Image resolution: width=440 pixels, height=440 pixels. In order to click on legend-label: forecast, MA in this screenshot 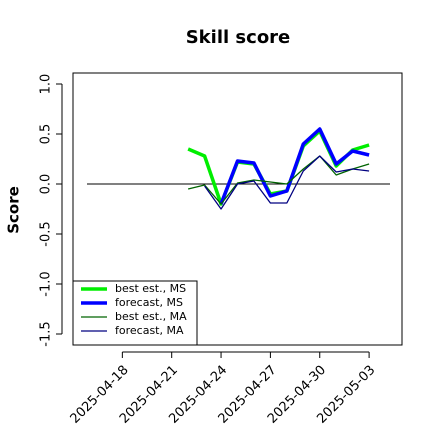, I will do `click(149, 330)`.